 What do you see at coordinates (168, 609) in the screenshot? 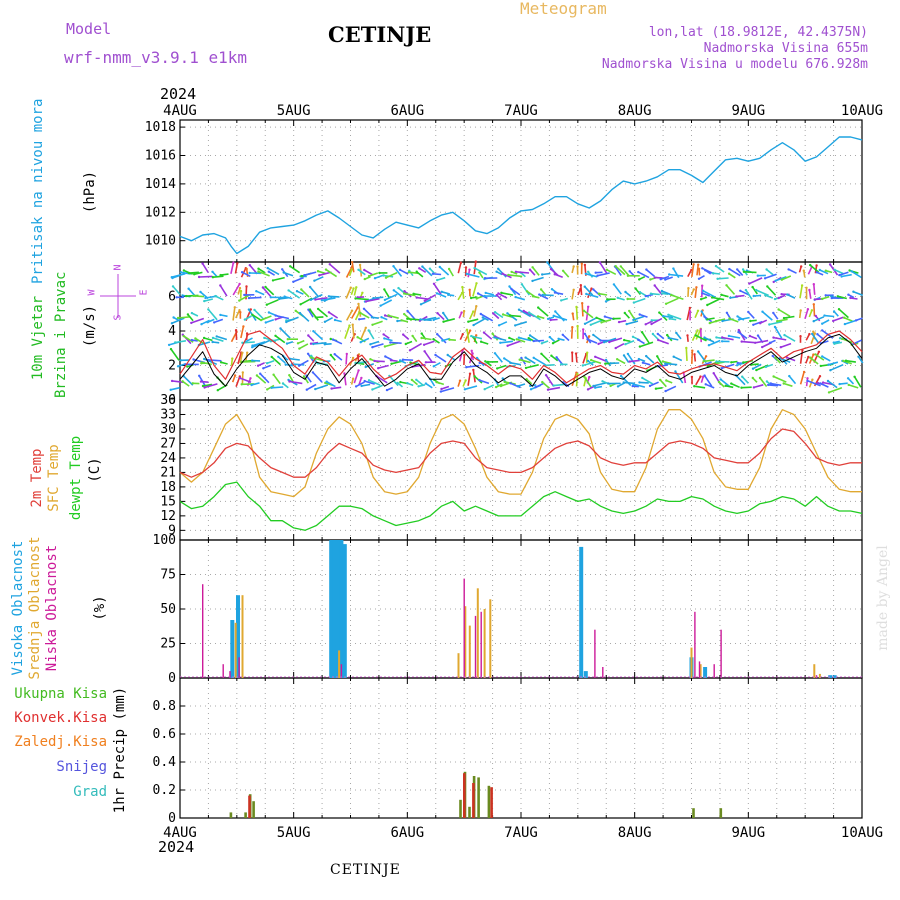
I see `cloud-ytick-label: 50` at bounding box center [168, 609].